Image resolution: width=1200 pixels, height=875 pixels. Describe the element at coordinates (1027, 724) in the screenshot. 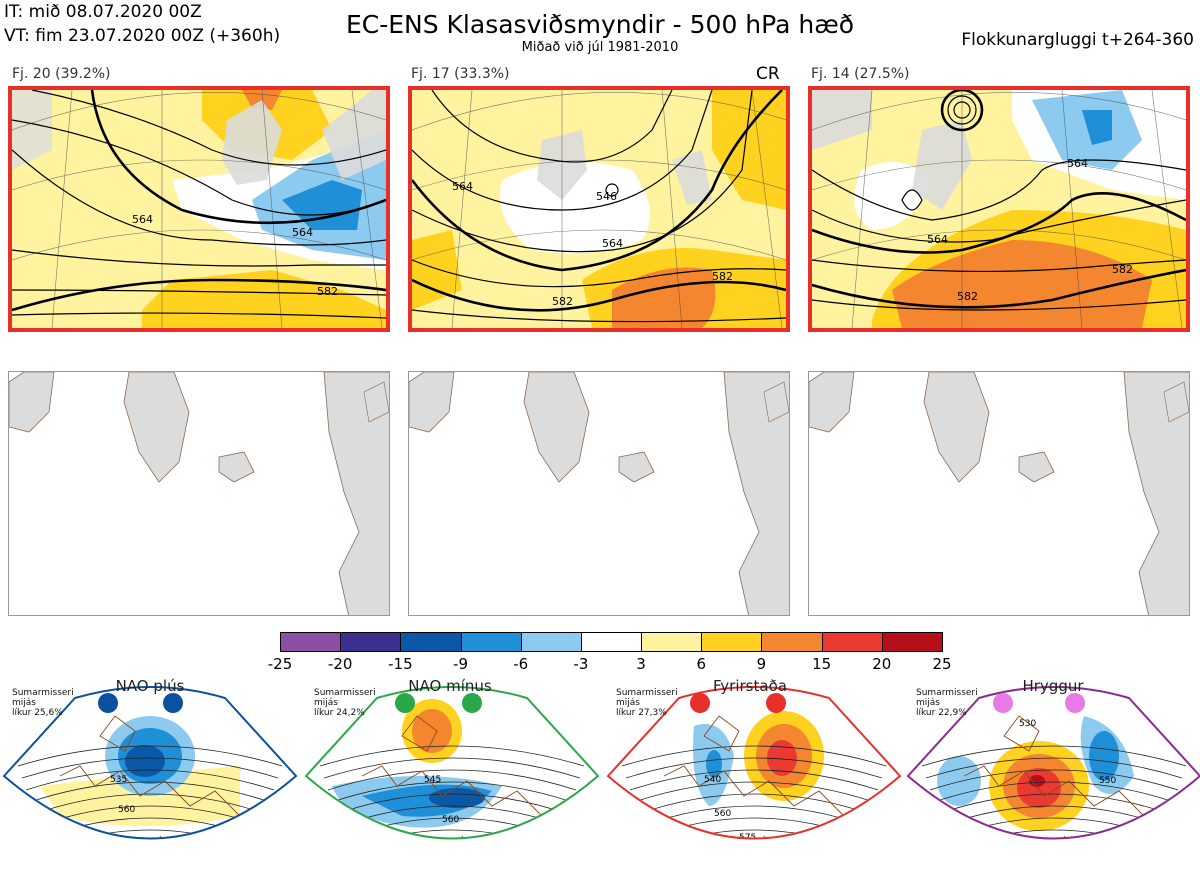

I see `regime-contour-label: 530` at that location.